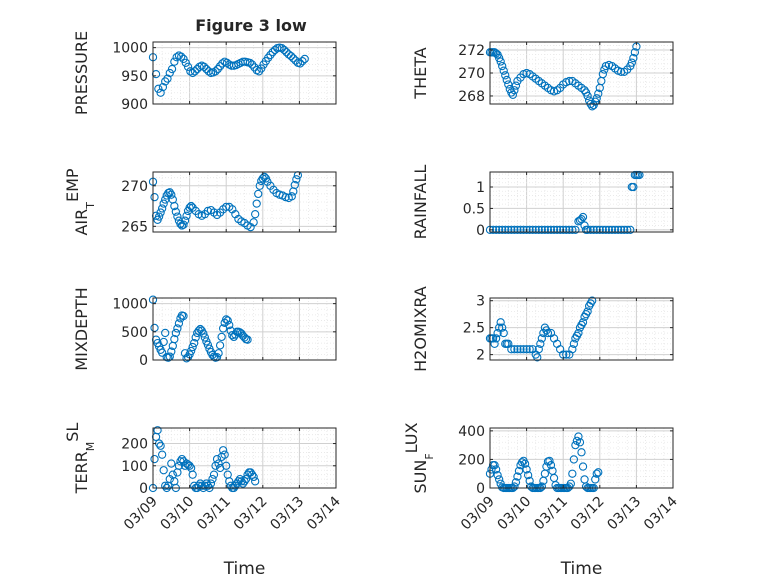 This screenshot has width=778, height=583. I want to click on y-tick-label: 200, so click(471, 460).